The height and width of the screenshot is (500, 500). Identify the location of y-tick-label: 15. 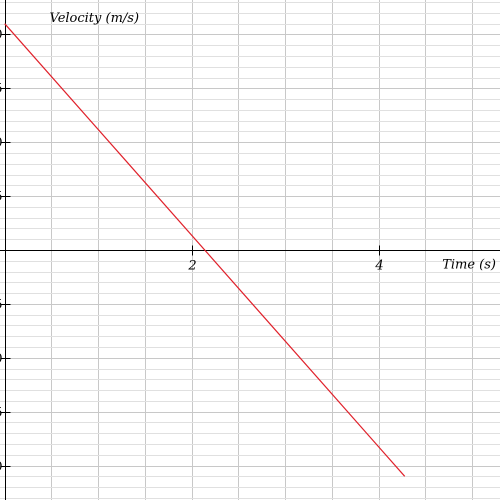
(1, 89).